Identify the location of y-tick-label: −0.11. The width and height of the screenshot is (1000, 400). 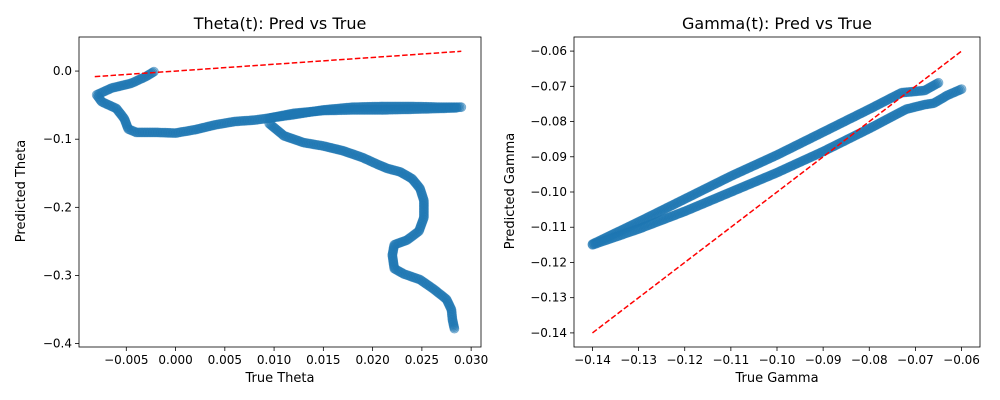
(548, 227).